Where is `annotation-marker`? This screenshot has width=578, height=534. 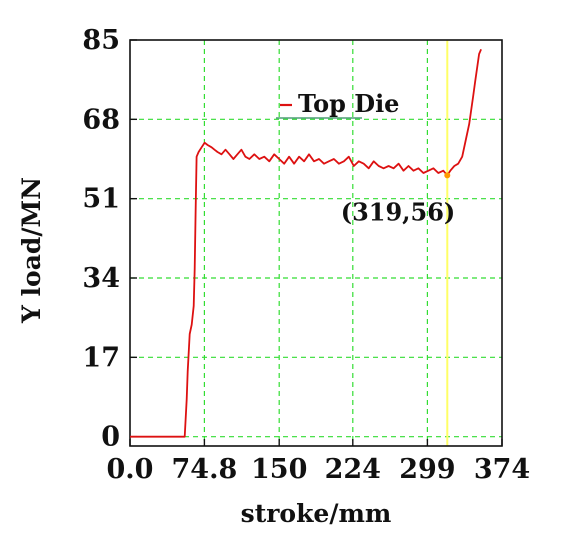
annotation-marker is located at coordinates (447, 175).